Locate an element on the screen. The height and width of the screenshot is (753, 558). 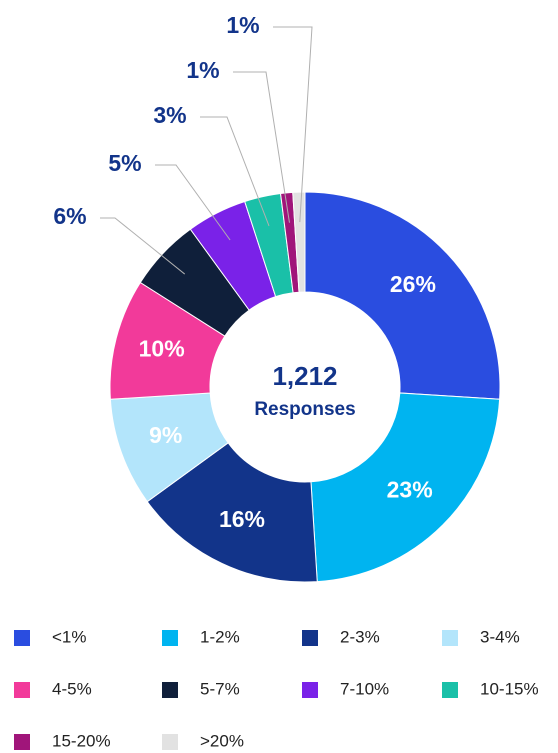
legend-label: 4-5% is located at coordinates (72, 688).